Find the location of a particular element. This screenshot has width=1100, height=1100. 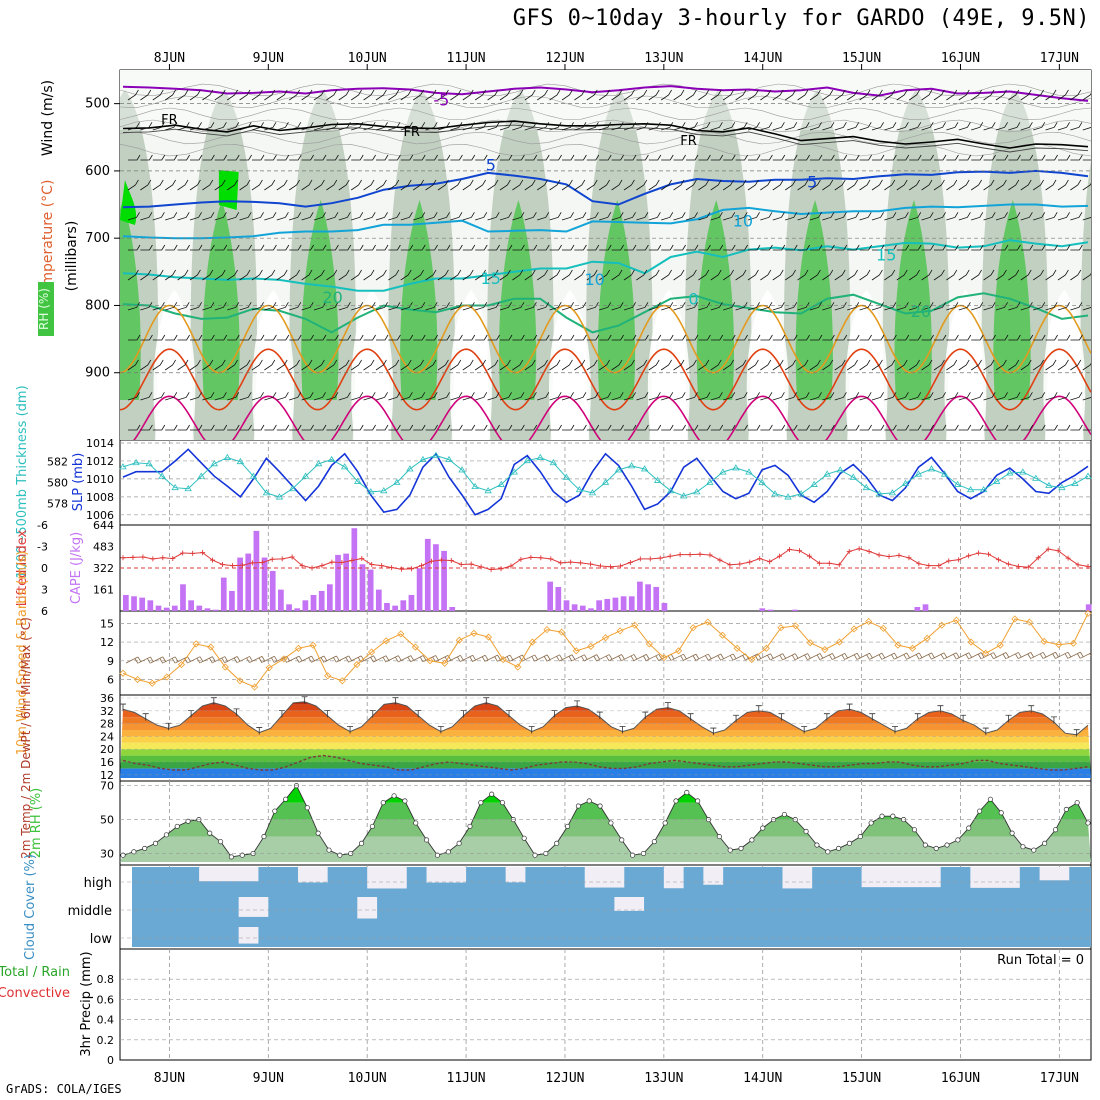

cape-axis-title: CAPE (J/kg) is located at coordinates (76, 568).